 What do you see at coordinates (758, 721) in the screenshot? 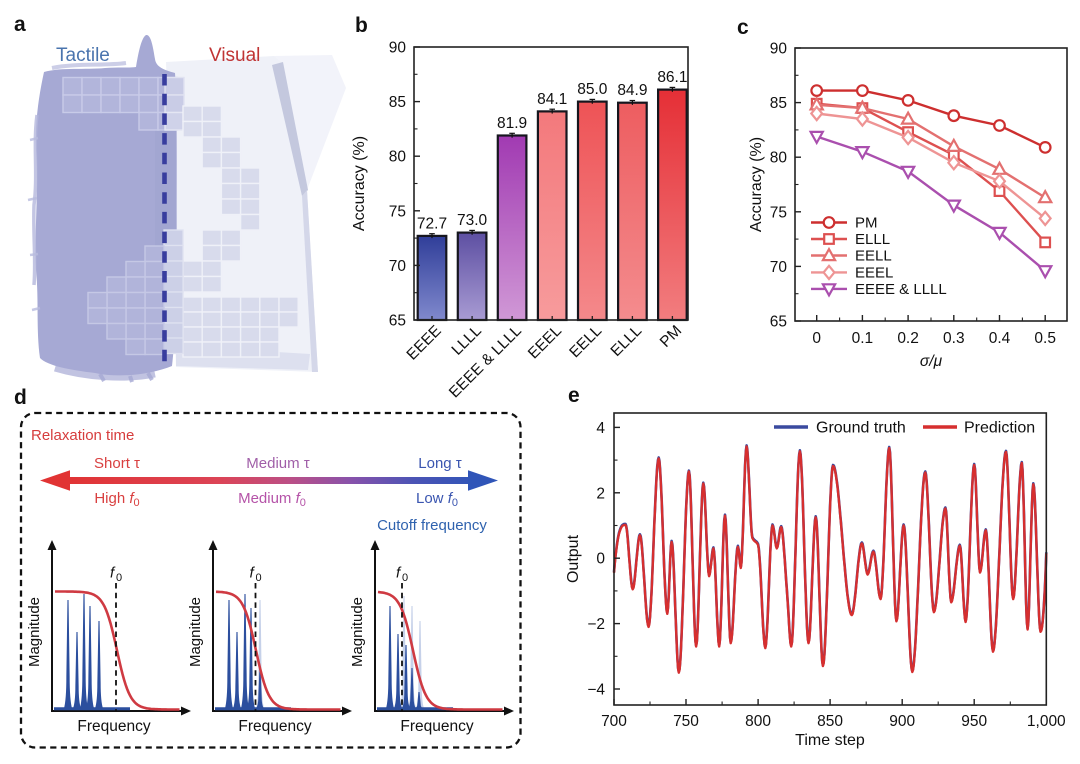
I see `svg-text: 800` at bounding box center [758, 721].